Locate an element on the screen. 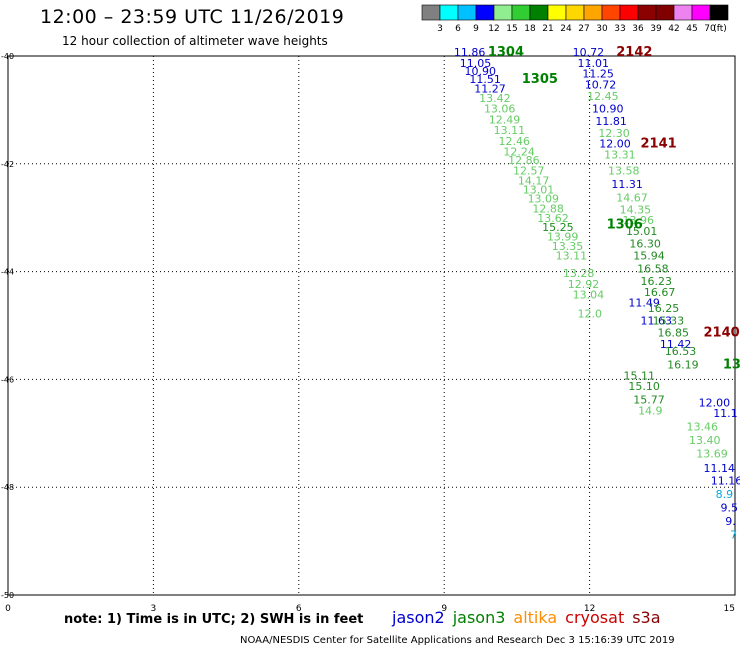 Image resolution: width=740 pixels, height=650 pixels. swh-value: 11.16 is located at coordinates (725, 481).